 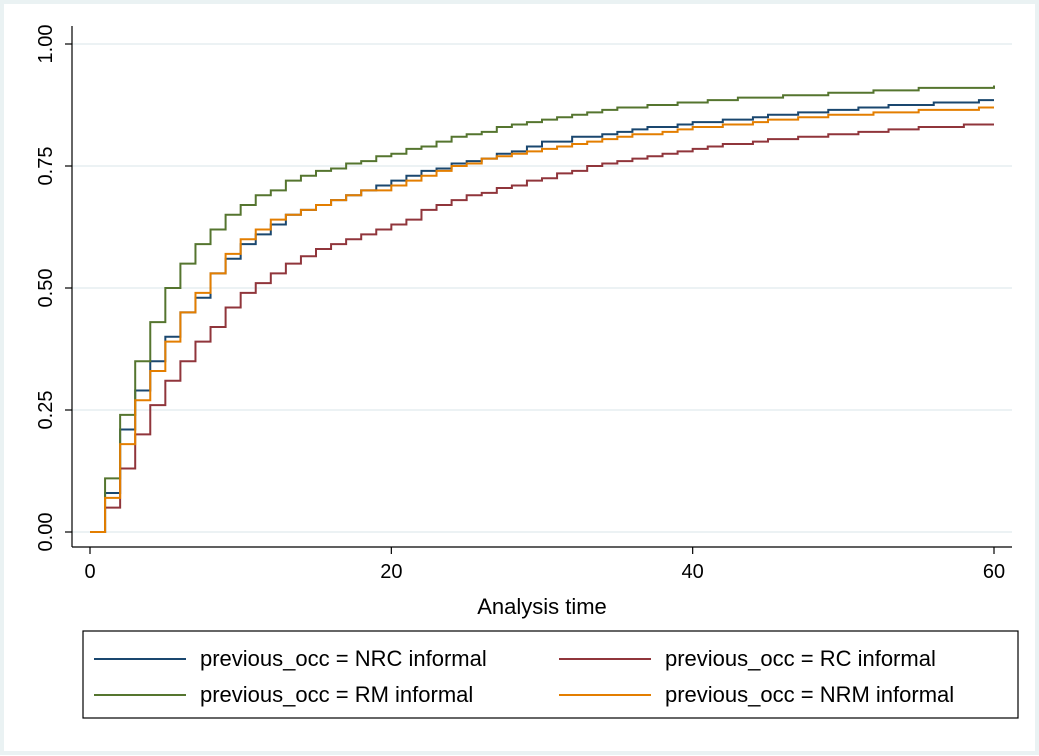 I want to click on legend-box, so click(x=550, y=674).